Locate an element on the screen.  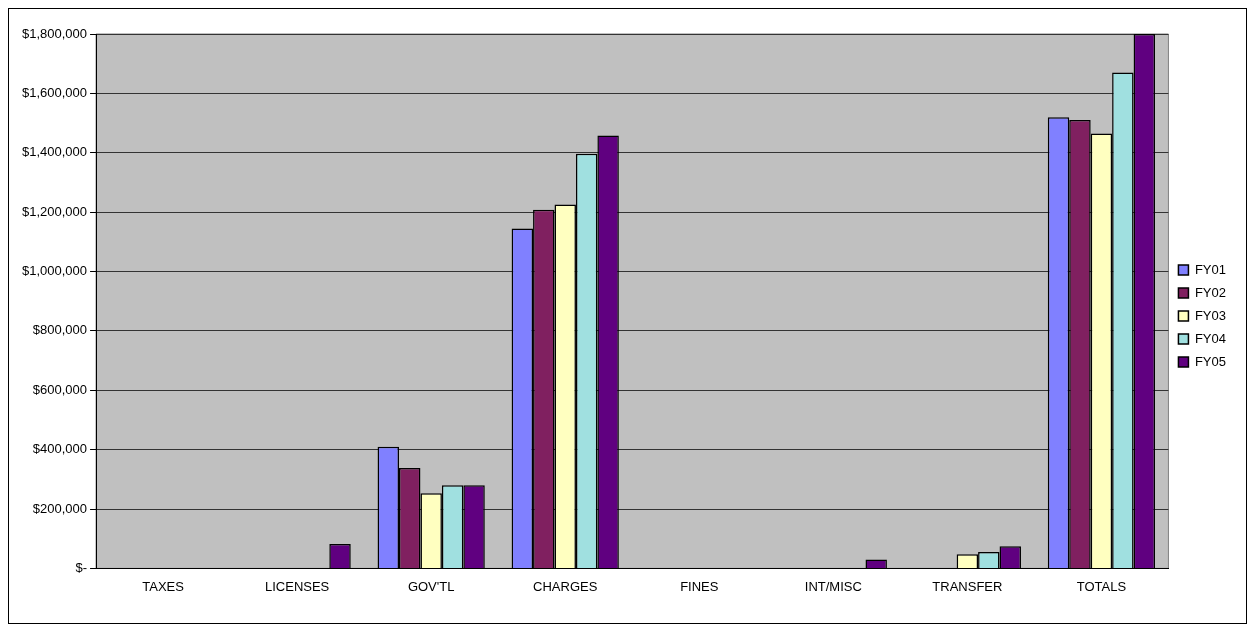
x-tick-label: FINES is located at coordinates (699, 586).